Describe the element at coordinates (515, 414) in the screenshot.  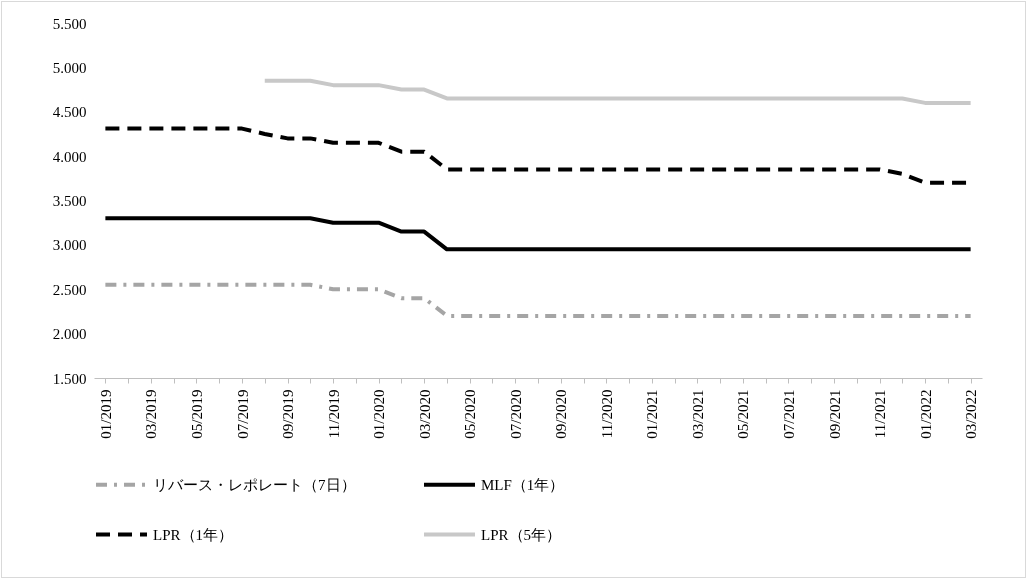
I see `x-tick-label: 07/2020` at that location.